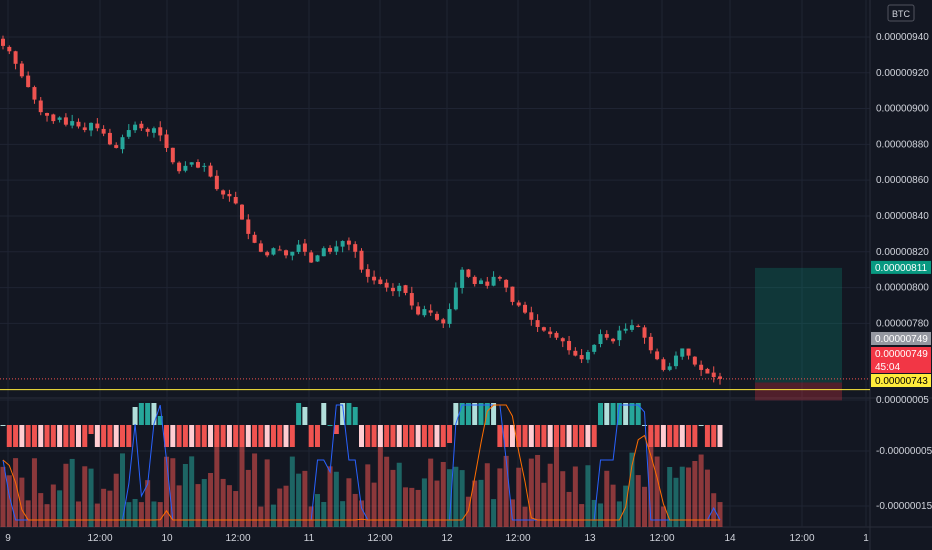  I want to click on target-zone, so click(798, 325).